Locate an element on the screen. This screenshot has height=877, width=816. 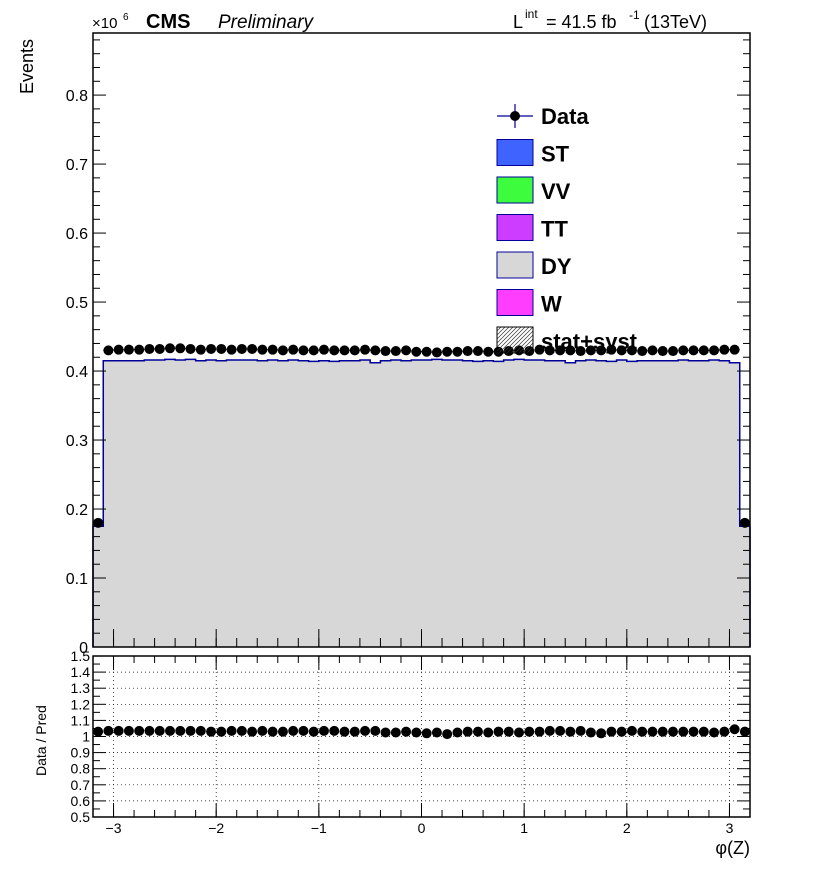
legend-label-vv: VV is located at coordinates (556, 191).